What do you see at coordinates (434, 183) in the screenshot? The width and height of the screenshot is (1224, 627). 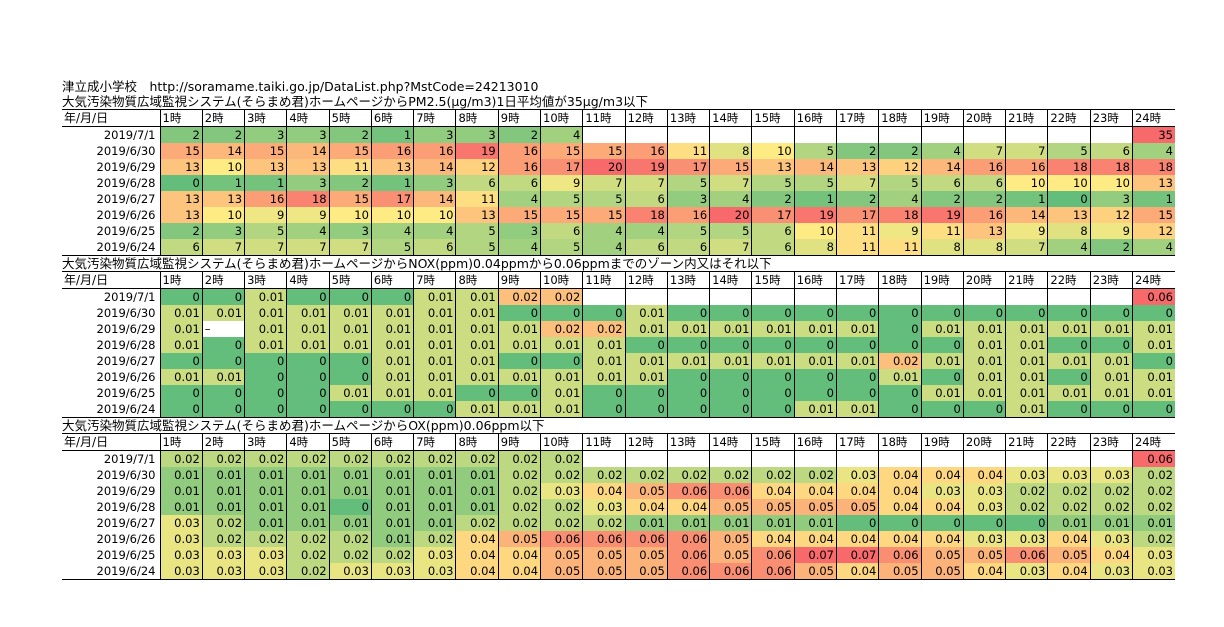 I see `value-cell: 3` at bounding box center [434, 183].